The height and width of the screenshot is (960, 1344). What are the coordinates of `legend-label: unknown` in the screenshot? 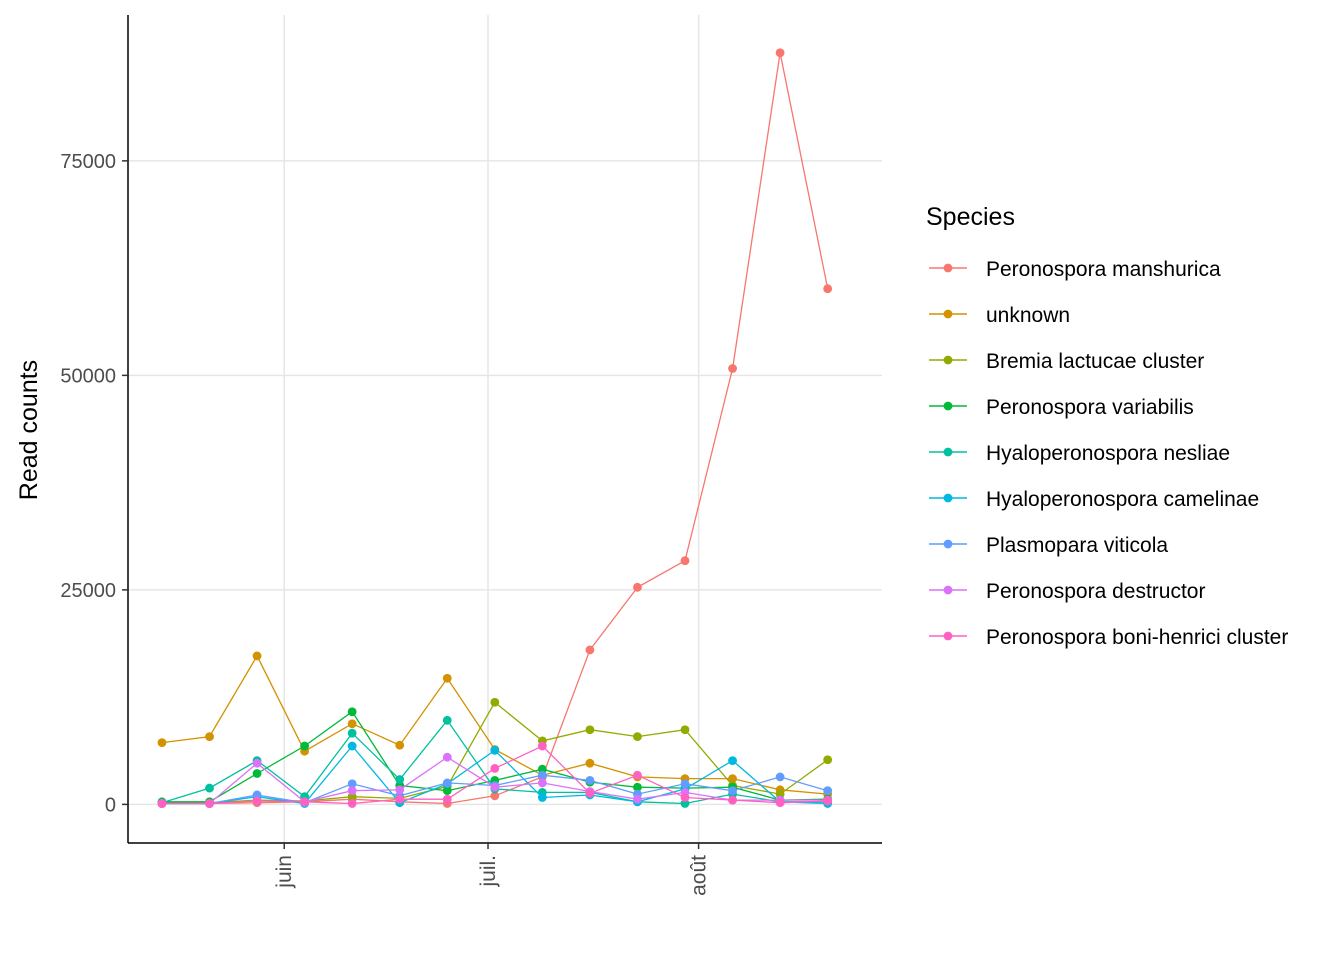 It's located at (1028, 315).